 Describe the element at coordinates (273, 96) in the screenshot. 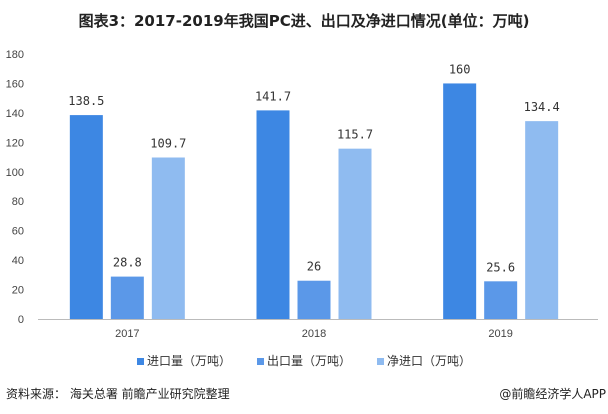

I see `data-label: 141.7` at that location.